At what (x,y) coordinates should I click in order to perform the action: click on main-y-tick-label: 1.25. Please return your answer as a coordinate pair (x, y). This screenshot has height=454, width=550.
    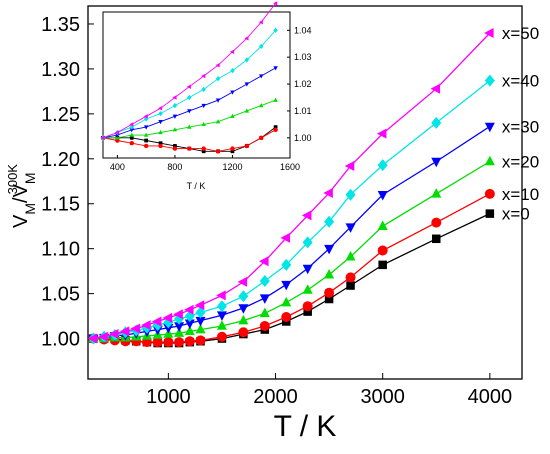
    Looking at the image, I should click on (60, 115).